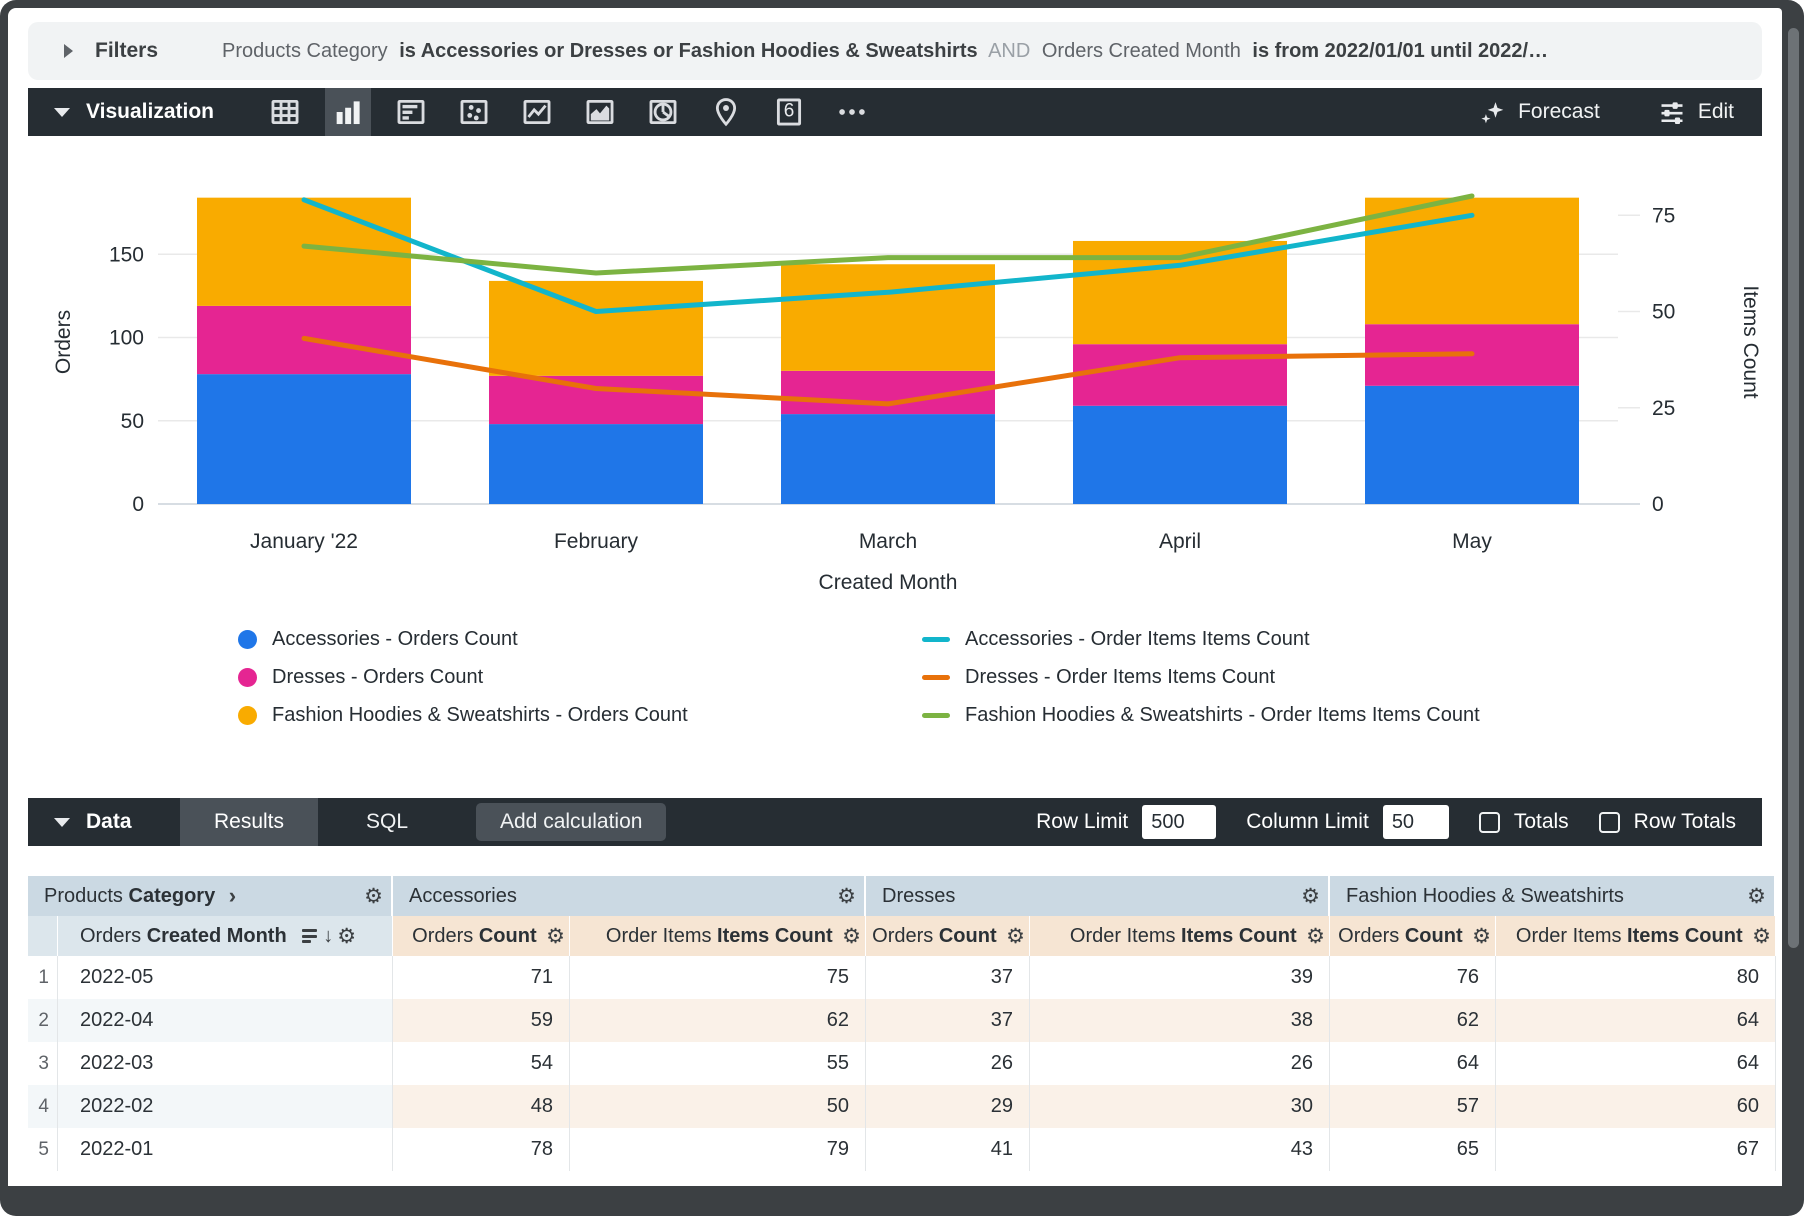 The width and height of the screenshot is (1804, 1216). What do you see at coordinates (718, 977) in the screenshot?
I see `cell-measure-value: 75` at bounding box center [718, 977].